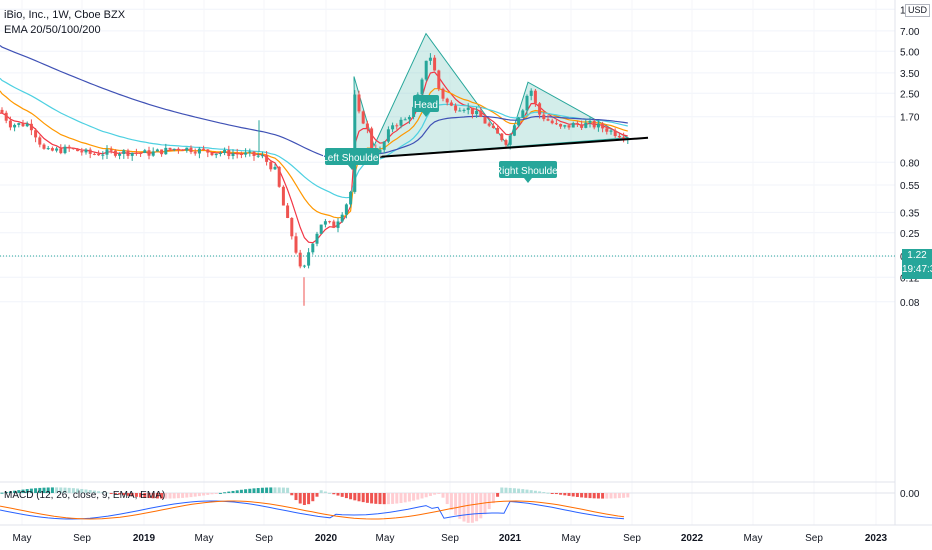 Image resolution: width=932 pixels, height=550 pixels. I want to click on currency-badge: USD, so click(918, 10).